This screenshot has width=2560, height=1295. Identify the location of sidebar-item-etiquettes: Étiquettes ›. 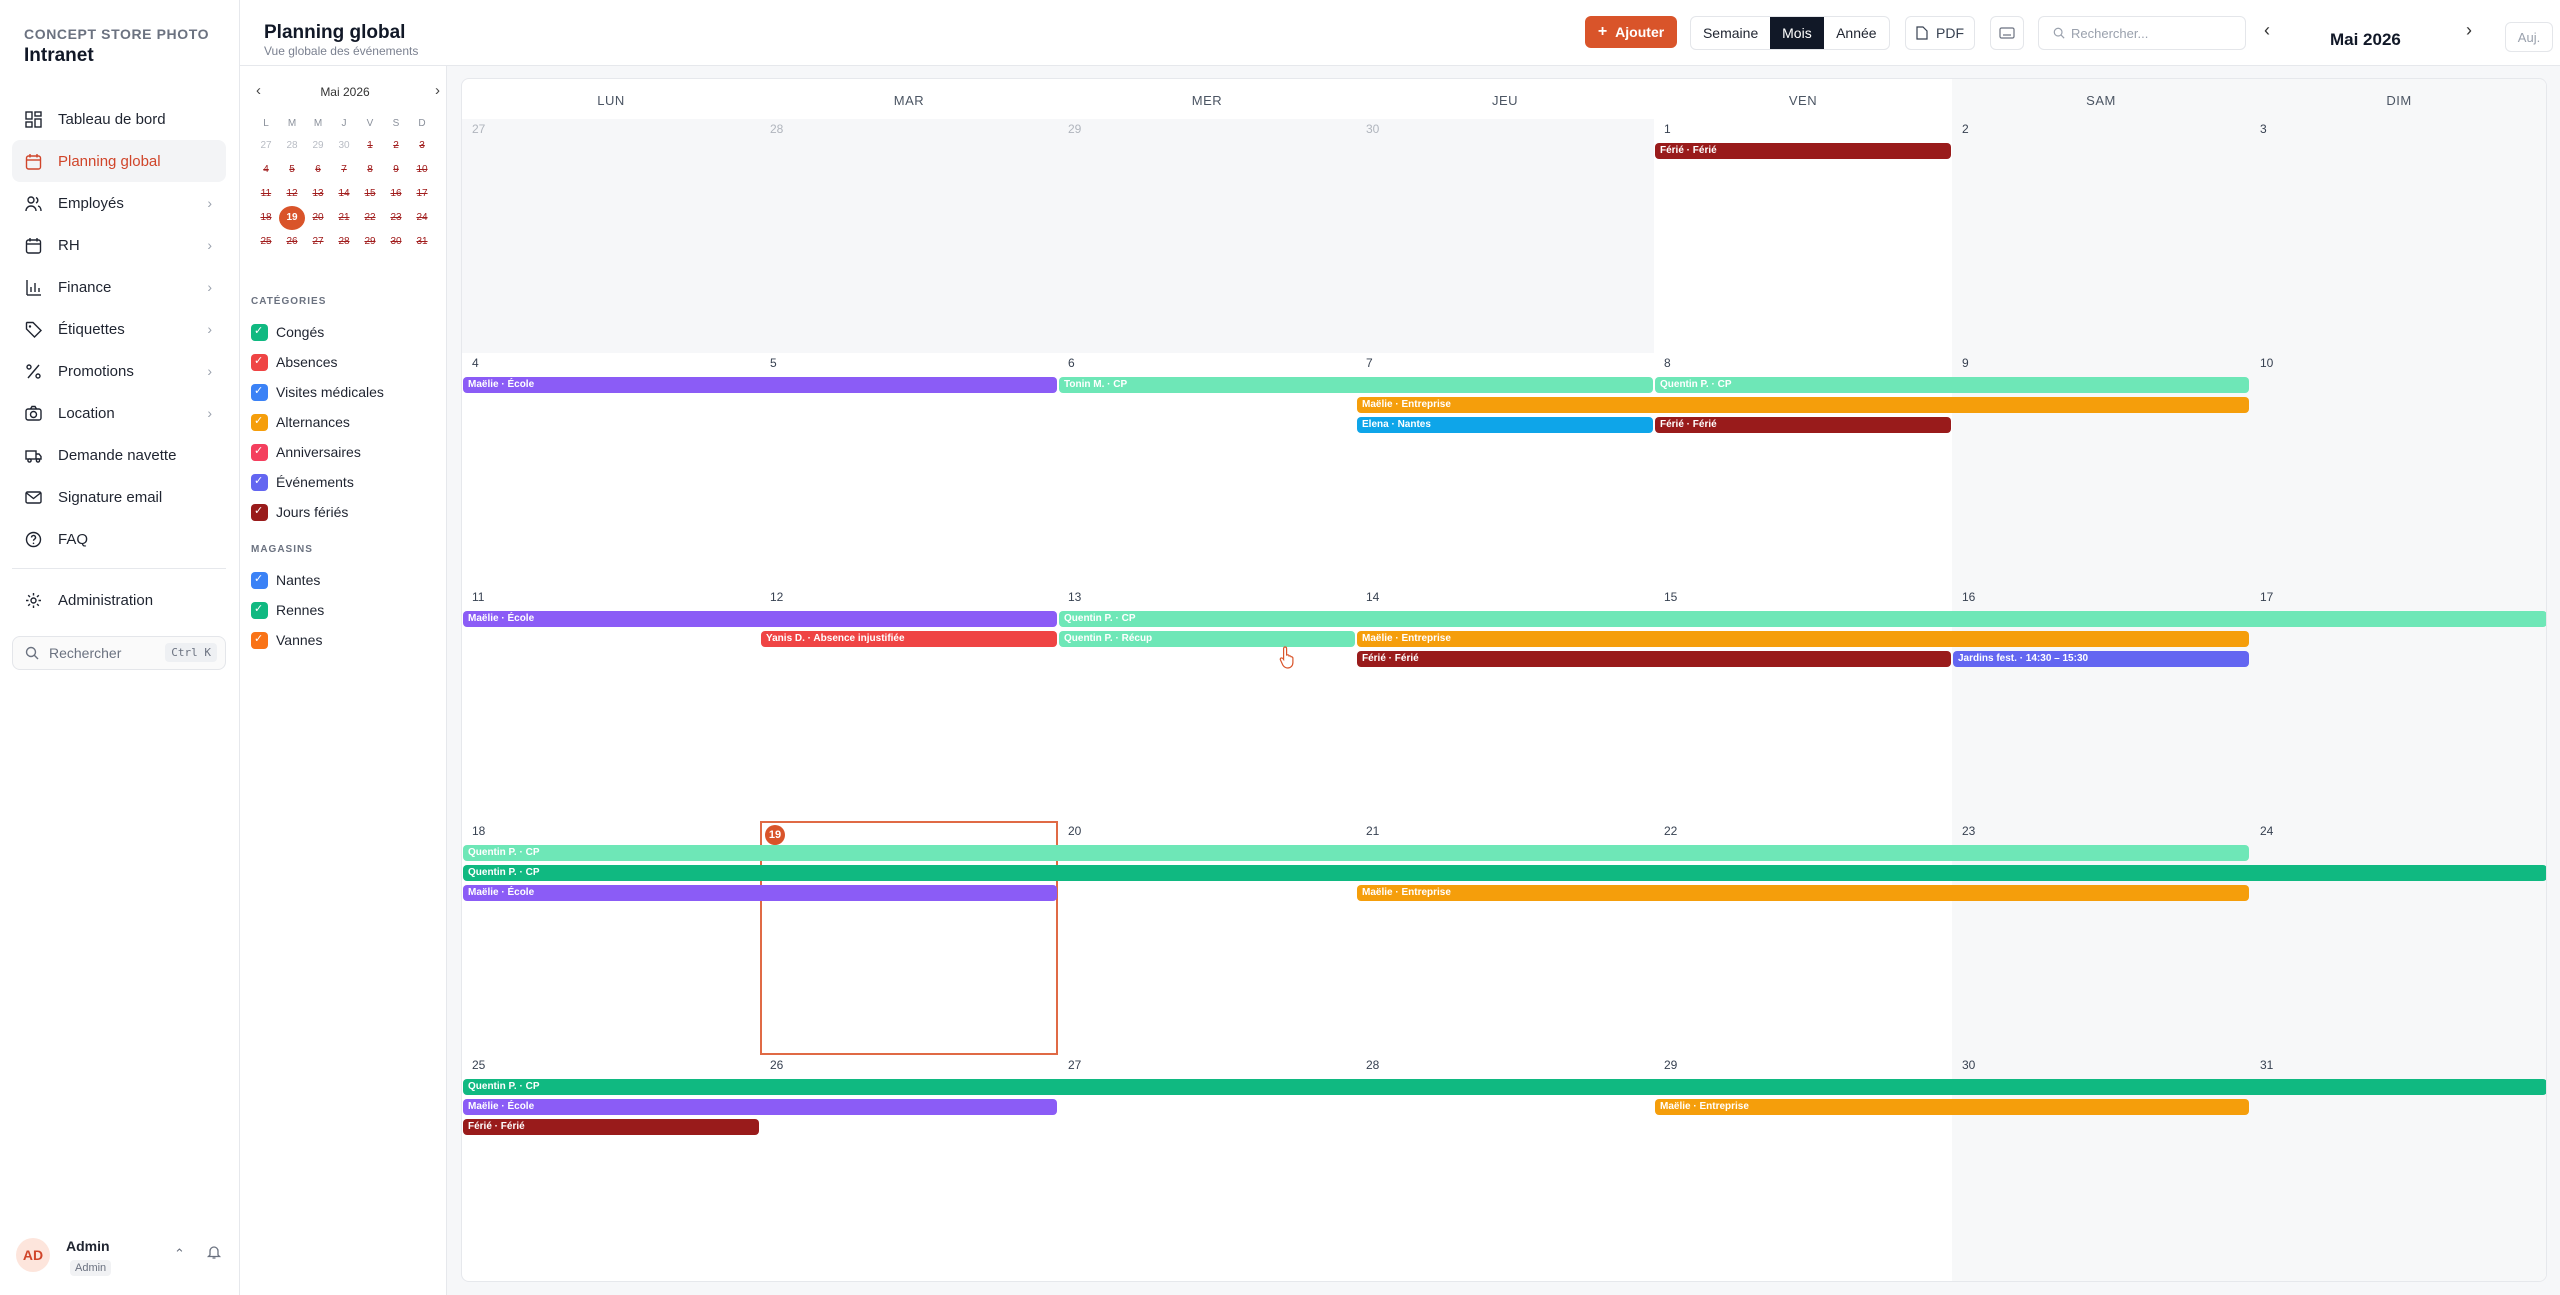
(119, 329).